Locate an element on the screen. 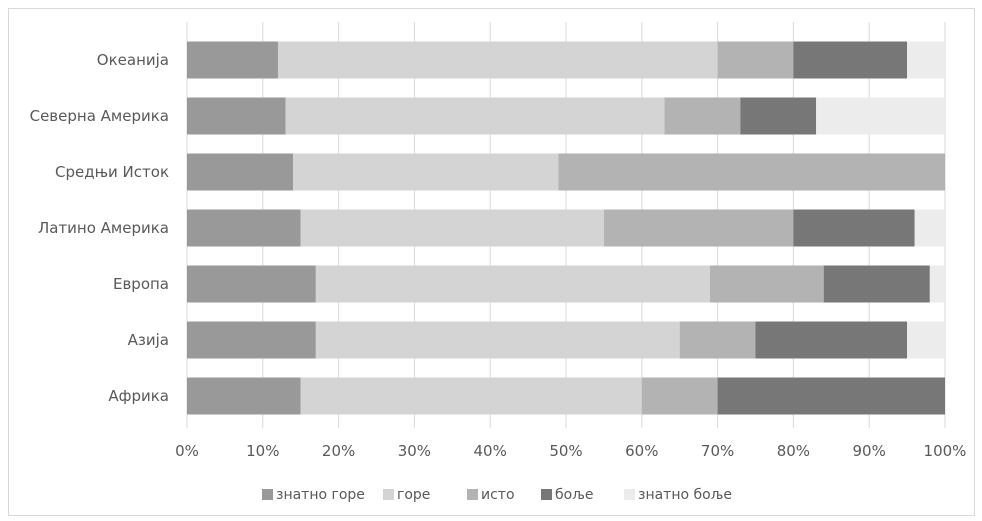  category-label: Африка is located at coordinates (138, 396).